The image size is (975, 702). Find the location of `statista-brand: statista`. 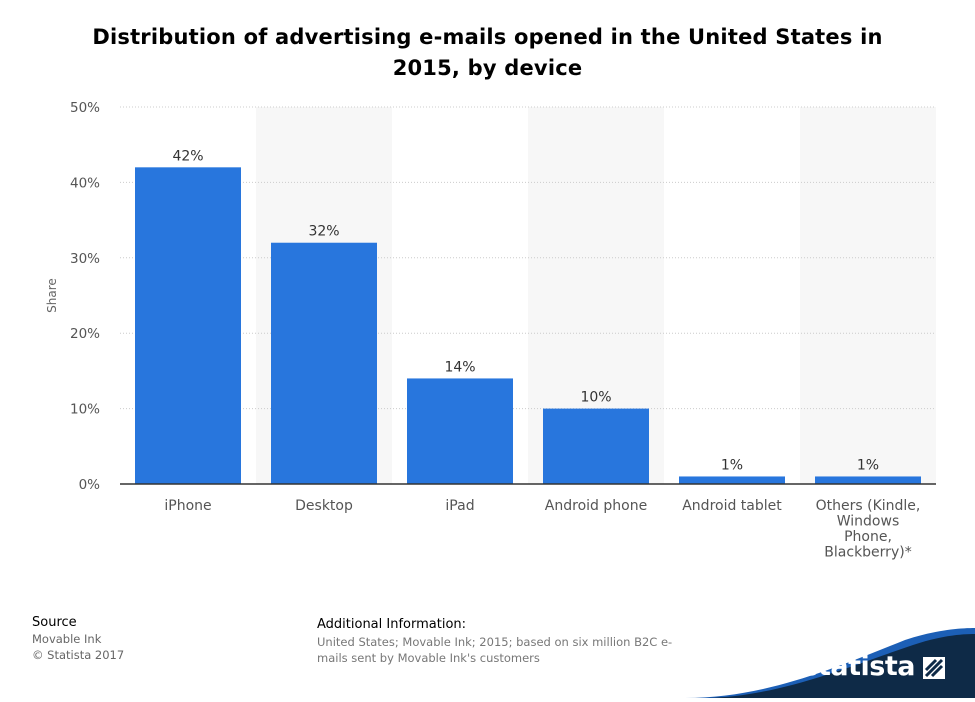

statista-brand: statista is located at coordinates (830, 663).